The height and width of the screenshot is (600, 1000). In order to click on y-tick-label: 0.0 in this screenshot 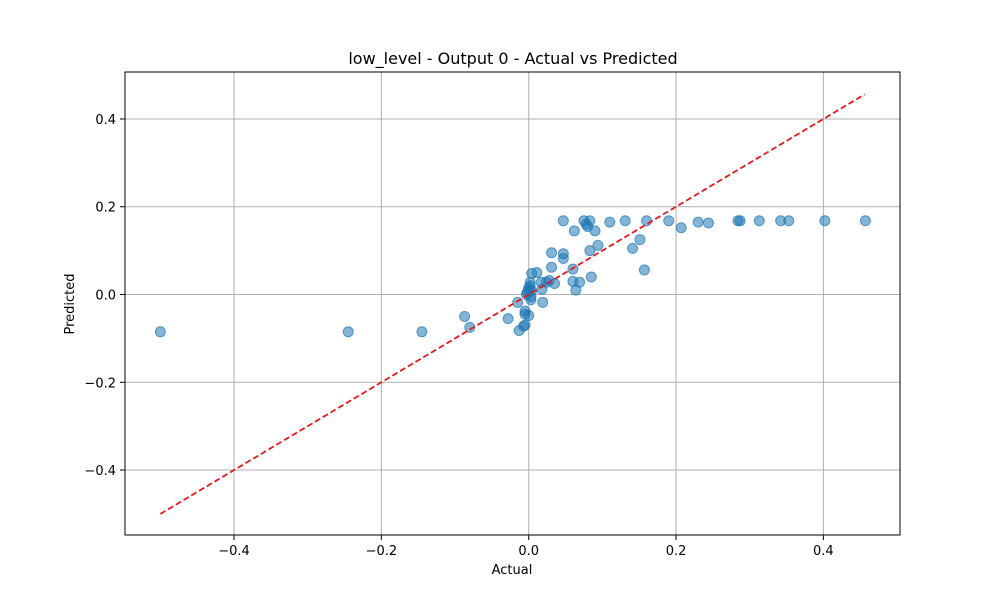, I will do `click(105, 296)`.